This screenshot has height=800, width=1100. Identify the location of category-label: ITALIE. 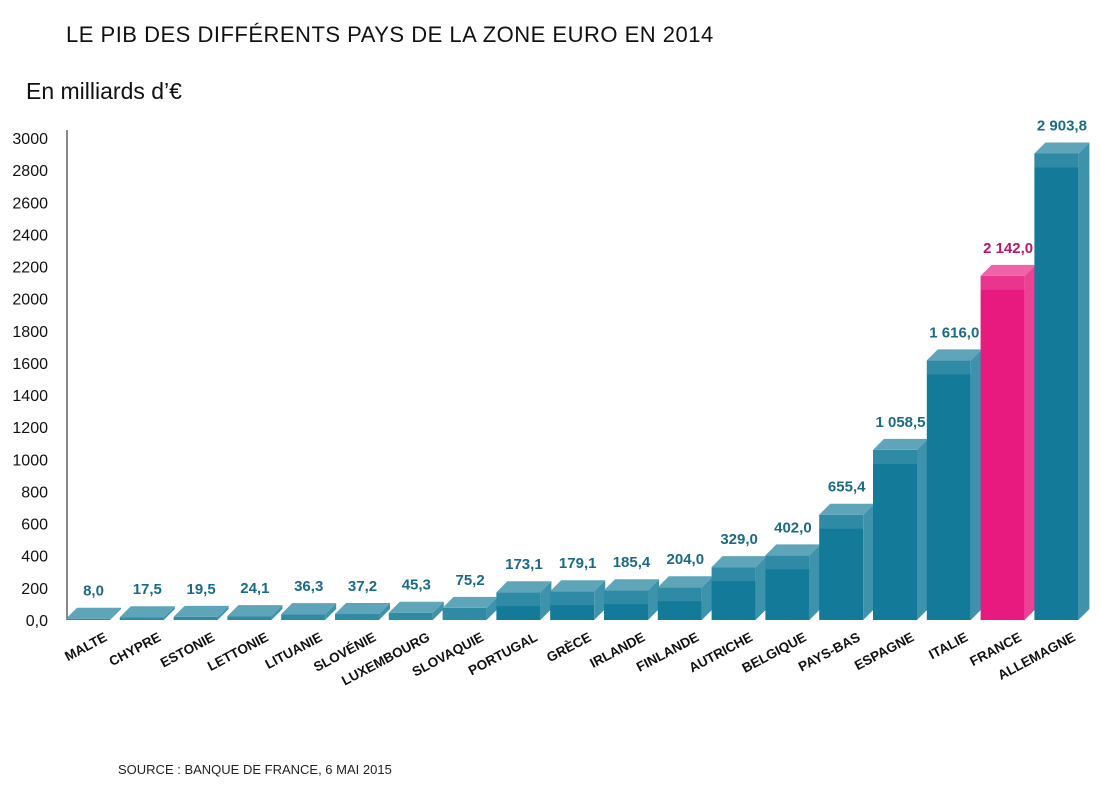
(948, 645).